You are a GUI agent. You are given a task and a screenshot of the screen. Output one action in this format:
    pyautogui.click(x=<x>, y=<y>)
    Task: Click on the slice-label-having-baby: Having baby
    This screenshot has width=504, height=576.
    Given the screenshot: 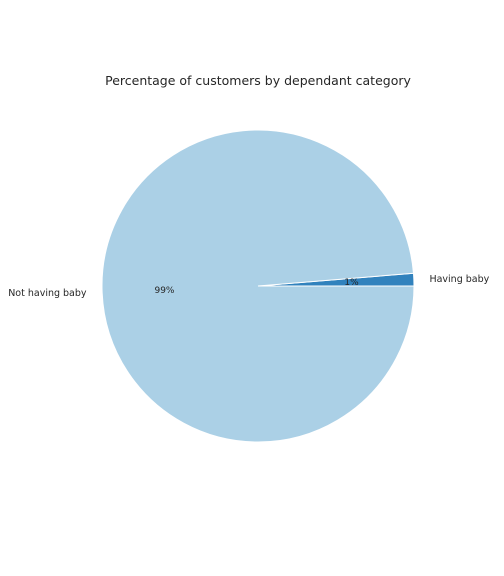 What is the action you would take?
    pyautogui.click(x=459, y=279)
    